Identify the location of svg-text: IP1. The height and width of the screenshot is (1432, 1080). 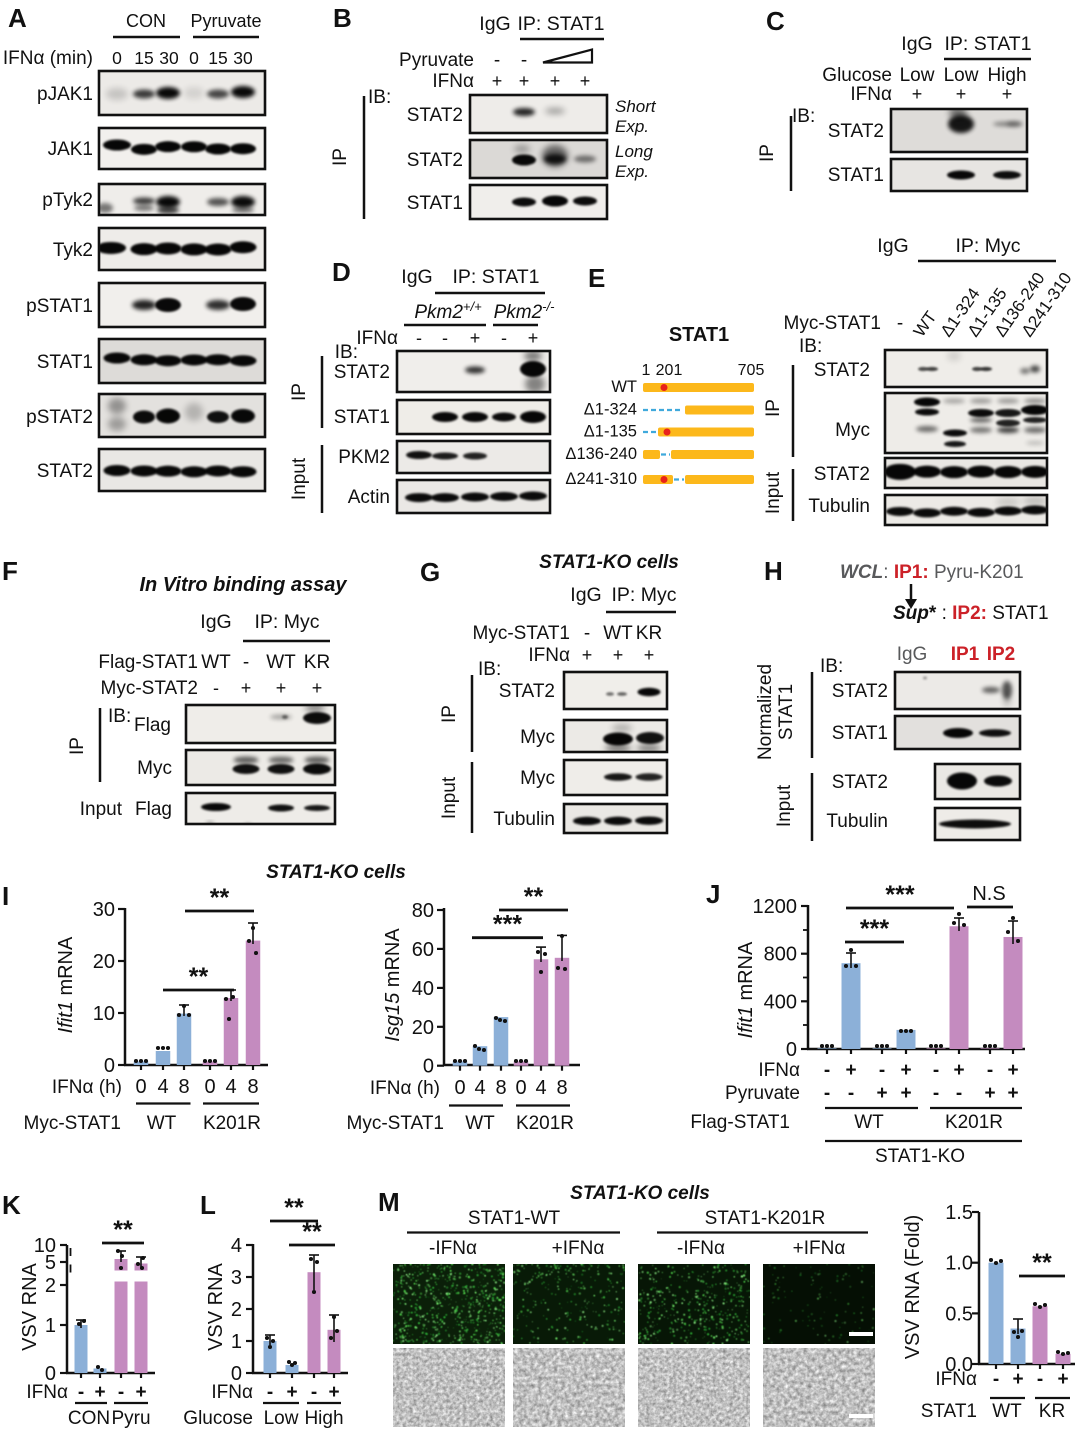
(965, 654).